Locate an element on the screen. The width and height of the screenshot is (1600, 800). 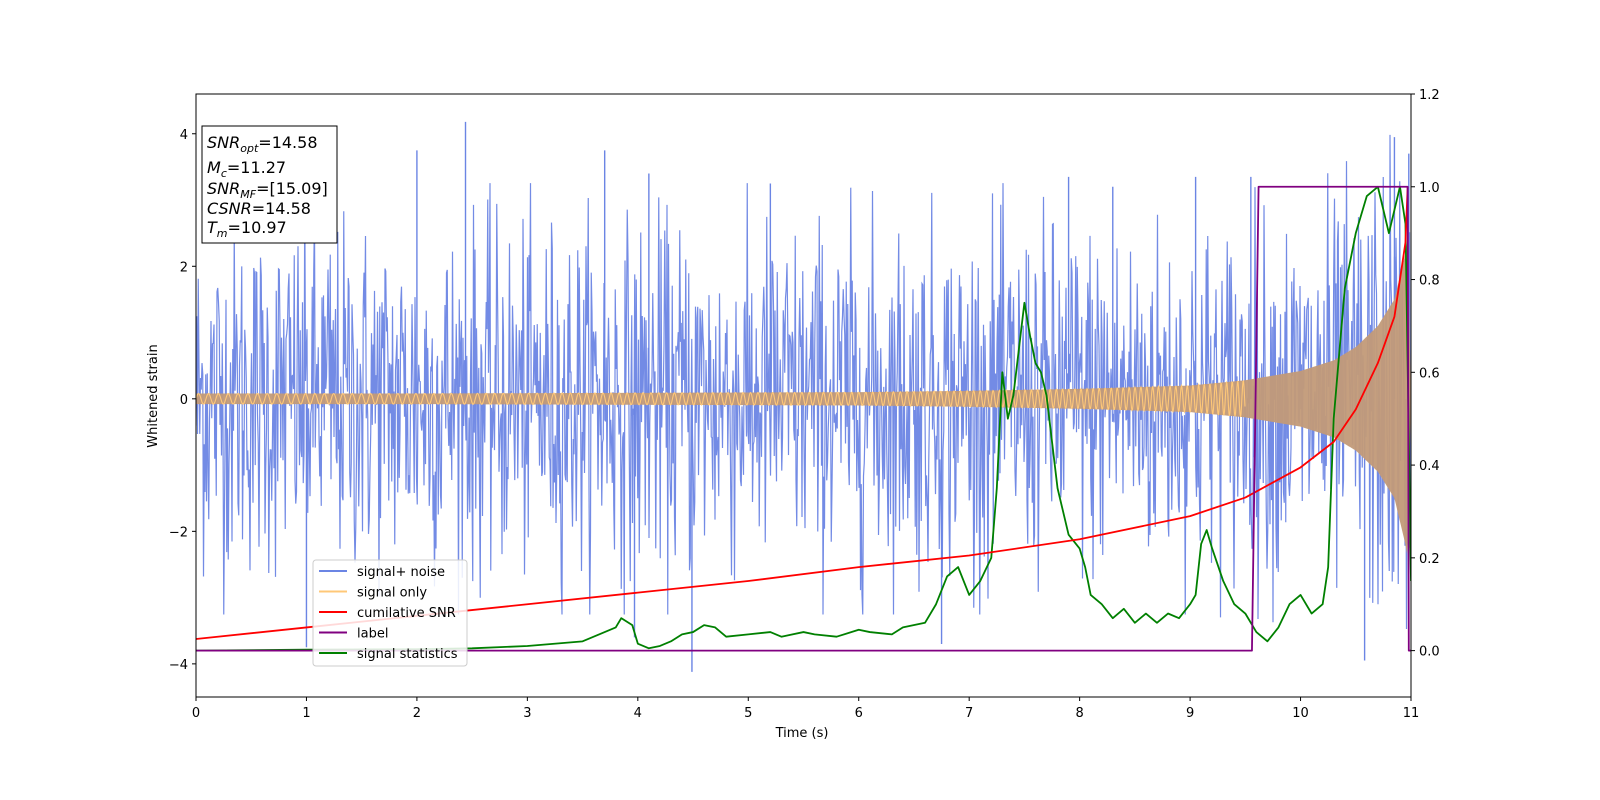
legend-entry: label is located at coordinates (372, 634).